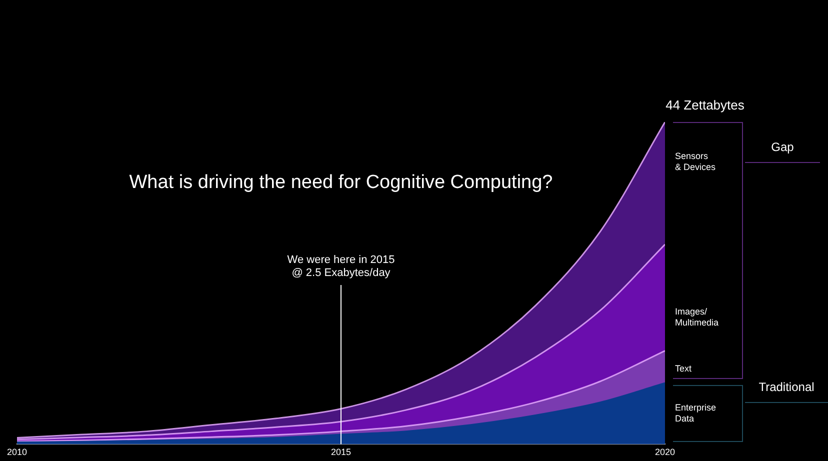  I want to click on ref-line-label: We were here in 2015 @ 2.5 Exabytes/day, so click(341, 267).